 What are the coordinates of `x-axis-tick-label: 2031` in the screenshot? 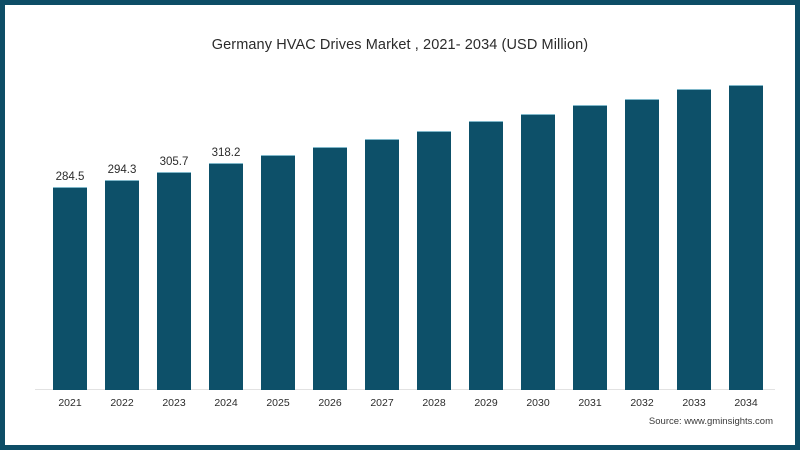 It's located at (590, 403).